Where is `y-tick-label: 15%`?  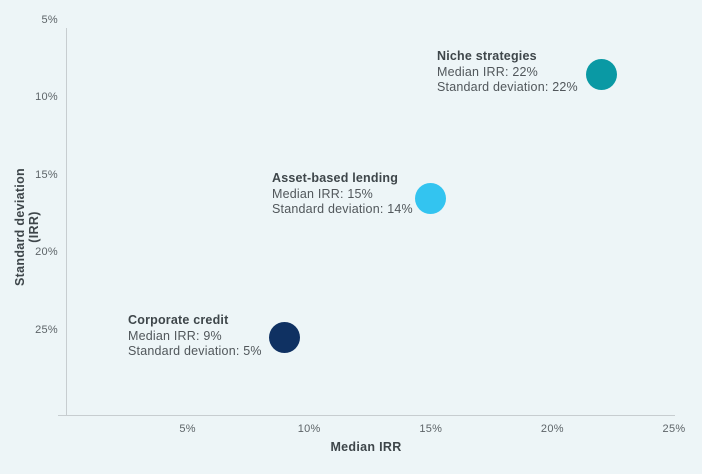
y-tick-label: 15% is located at coordinates (46, 174).